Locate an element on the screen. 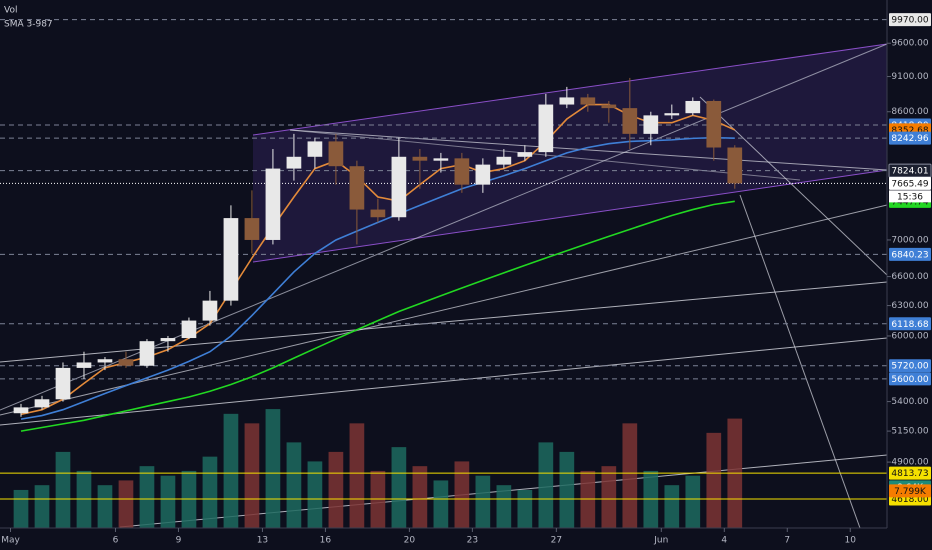 This screenshot has width=932, height=550. price-tag: 4813.73 is located at coordinates (909, 474).